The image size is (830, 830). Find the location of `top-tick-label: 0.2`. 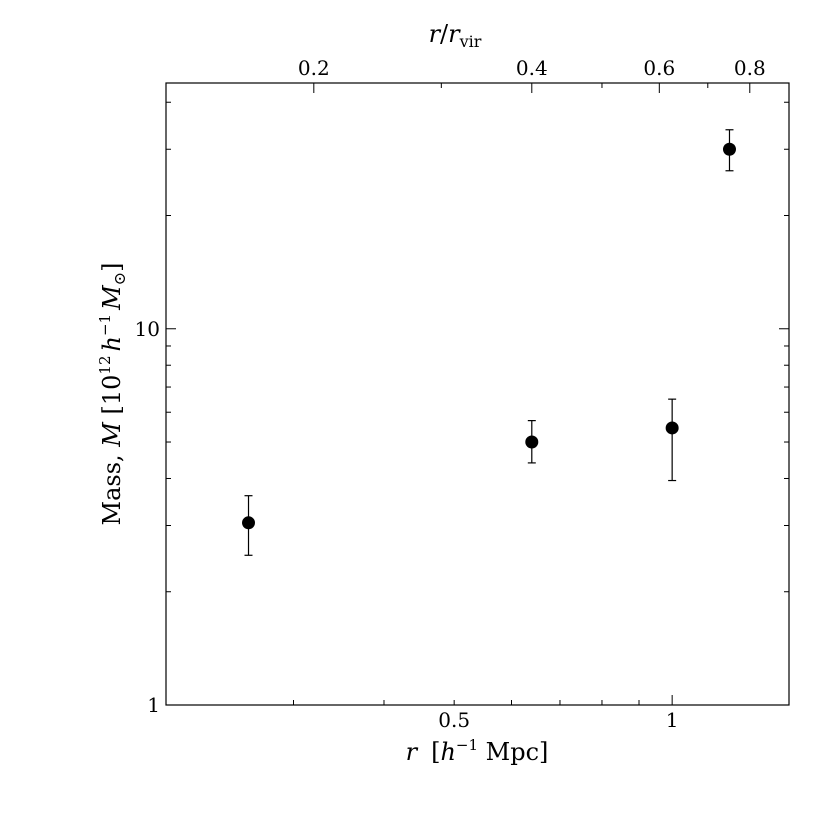

top-tick-label: 0.2 is located at coordinates (314, 68).